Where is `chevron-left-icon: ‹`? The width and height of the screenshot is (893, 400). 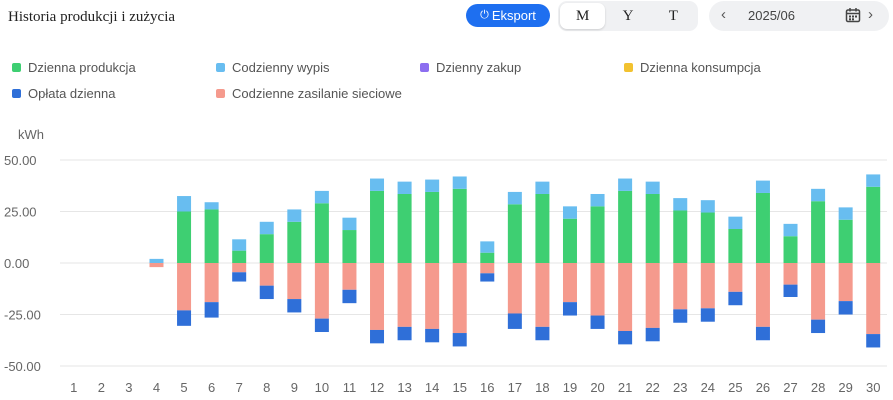
chevron-left-icon: ‹ is located at coordinates (723, 14).